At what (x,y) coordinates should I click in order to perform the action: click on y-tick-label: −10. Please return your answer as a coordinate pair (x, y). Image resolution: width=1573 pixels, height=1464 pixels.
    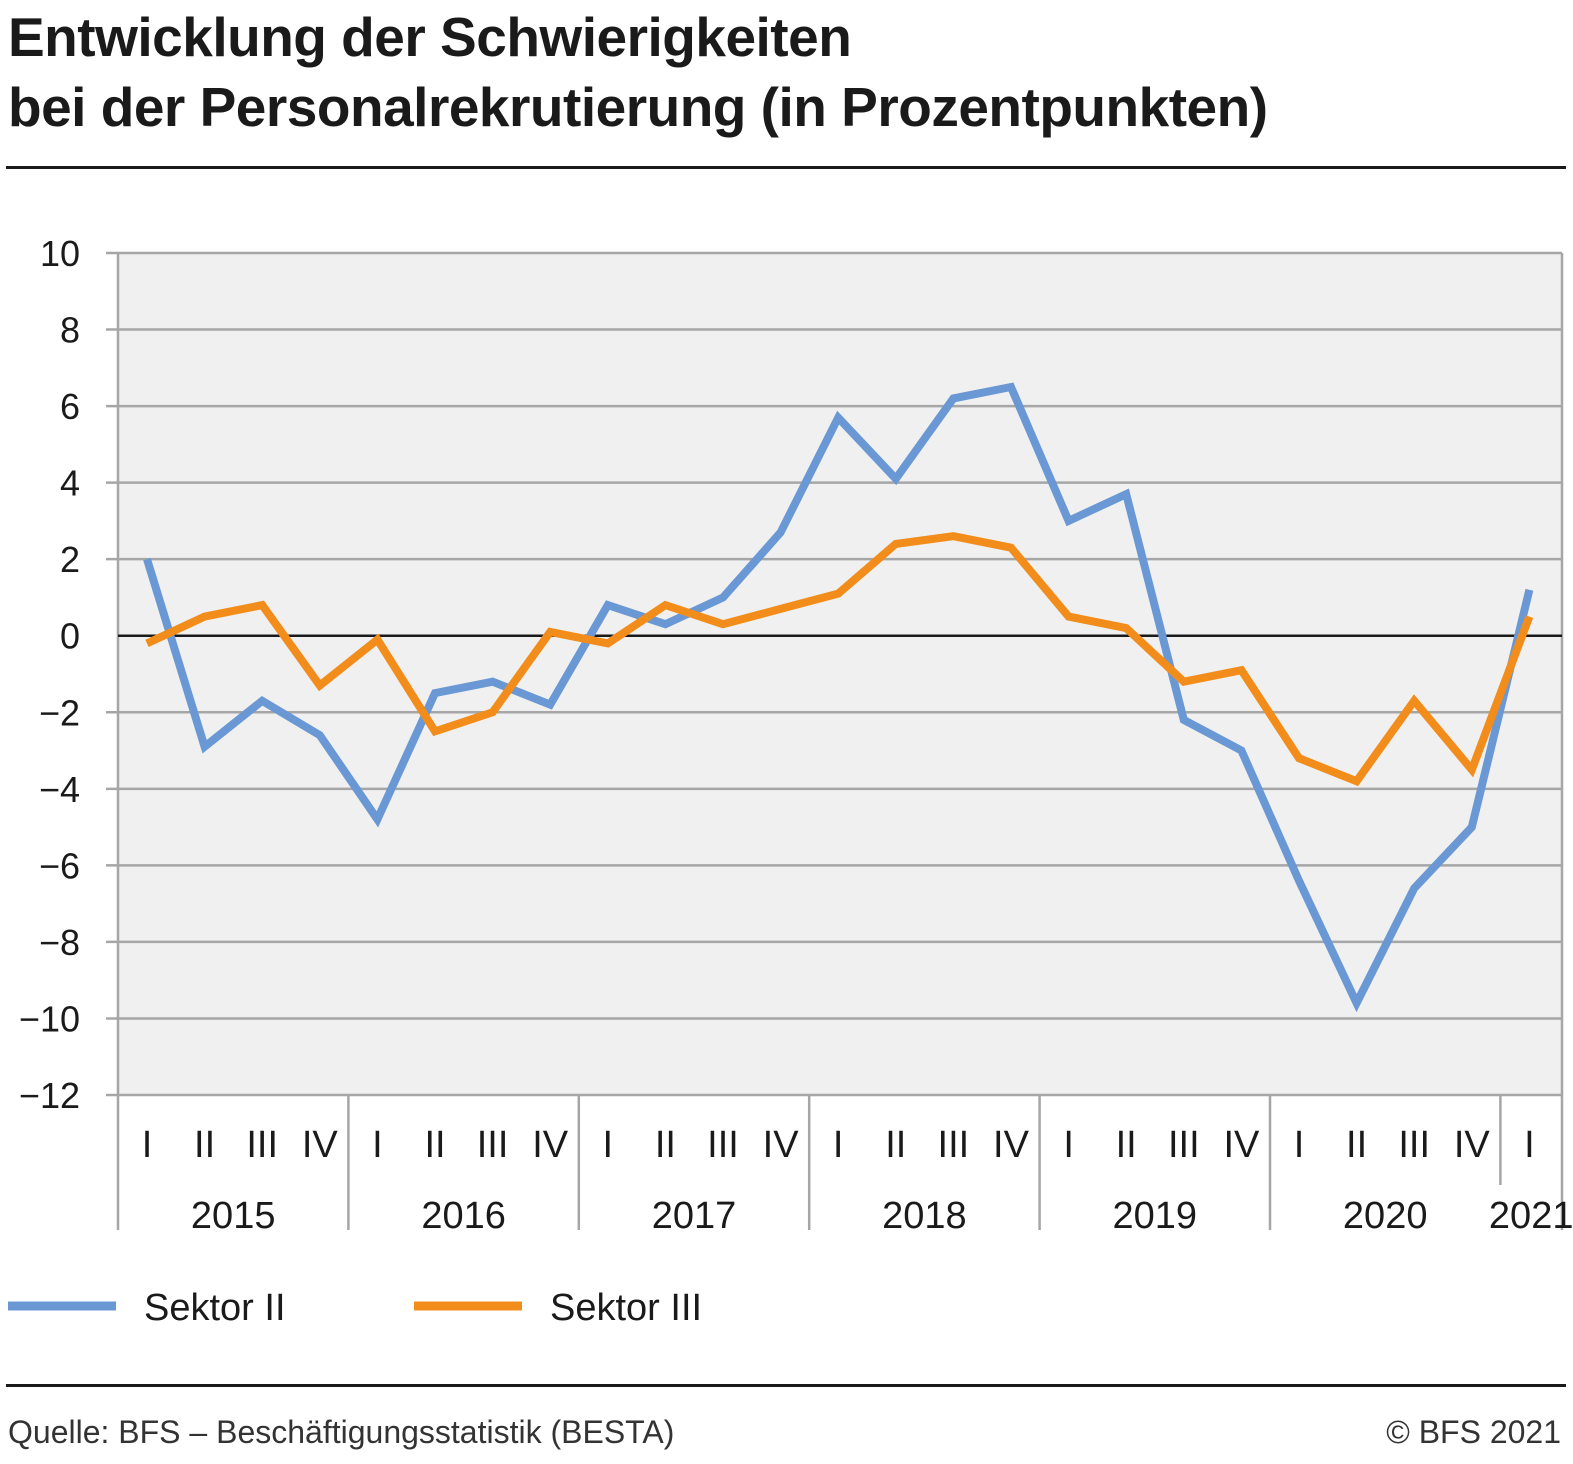
    Looking at the image, I should click on (49, 1018).